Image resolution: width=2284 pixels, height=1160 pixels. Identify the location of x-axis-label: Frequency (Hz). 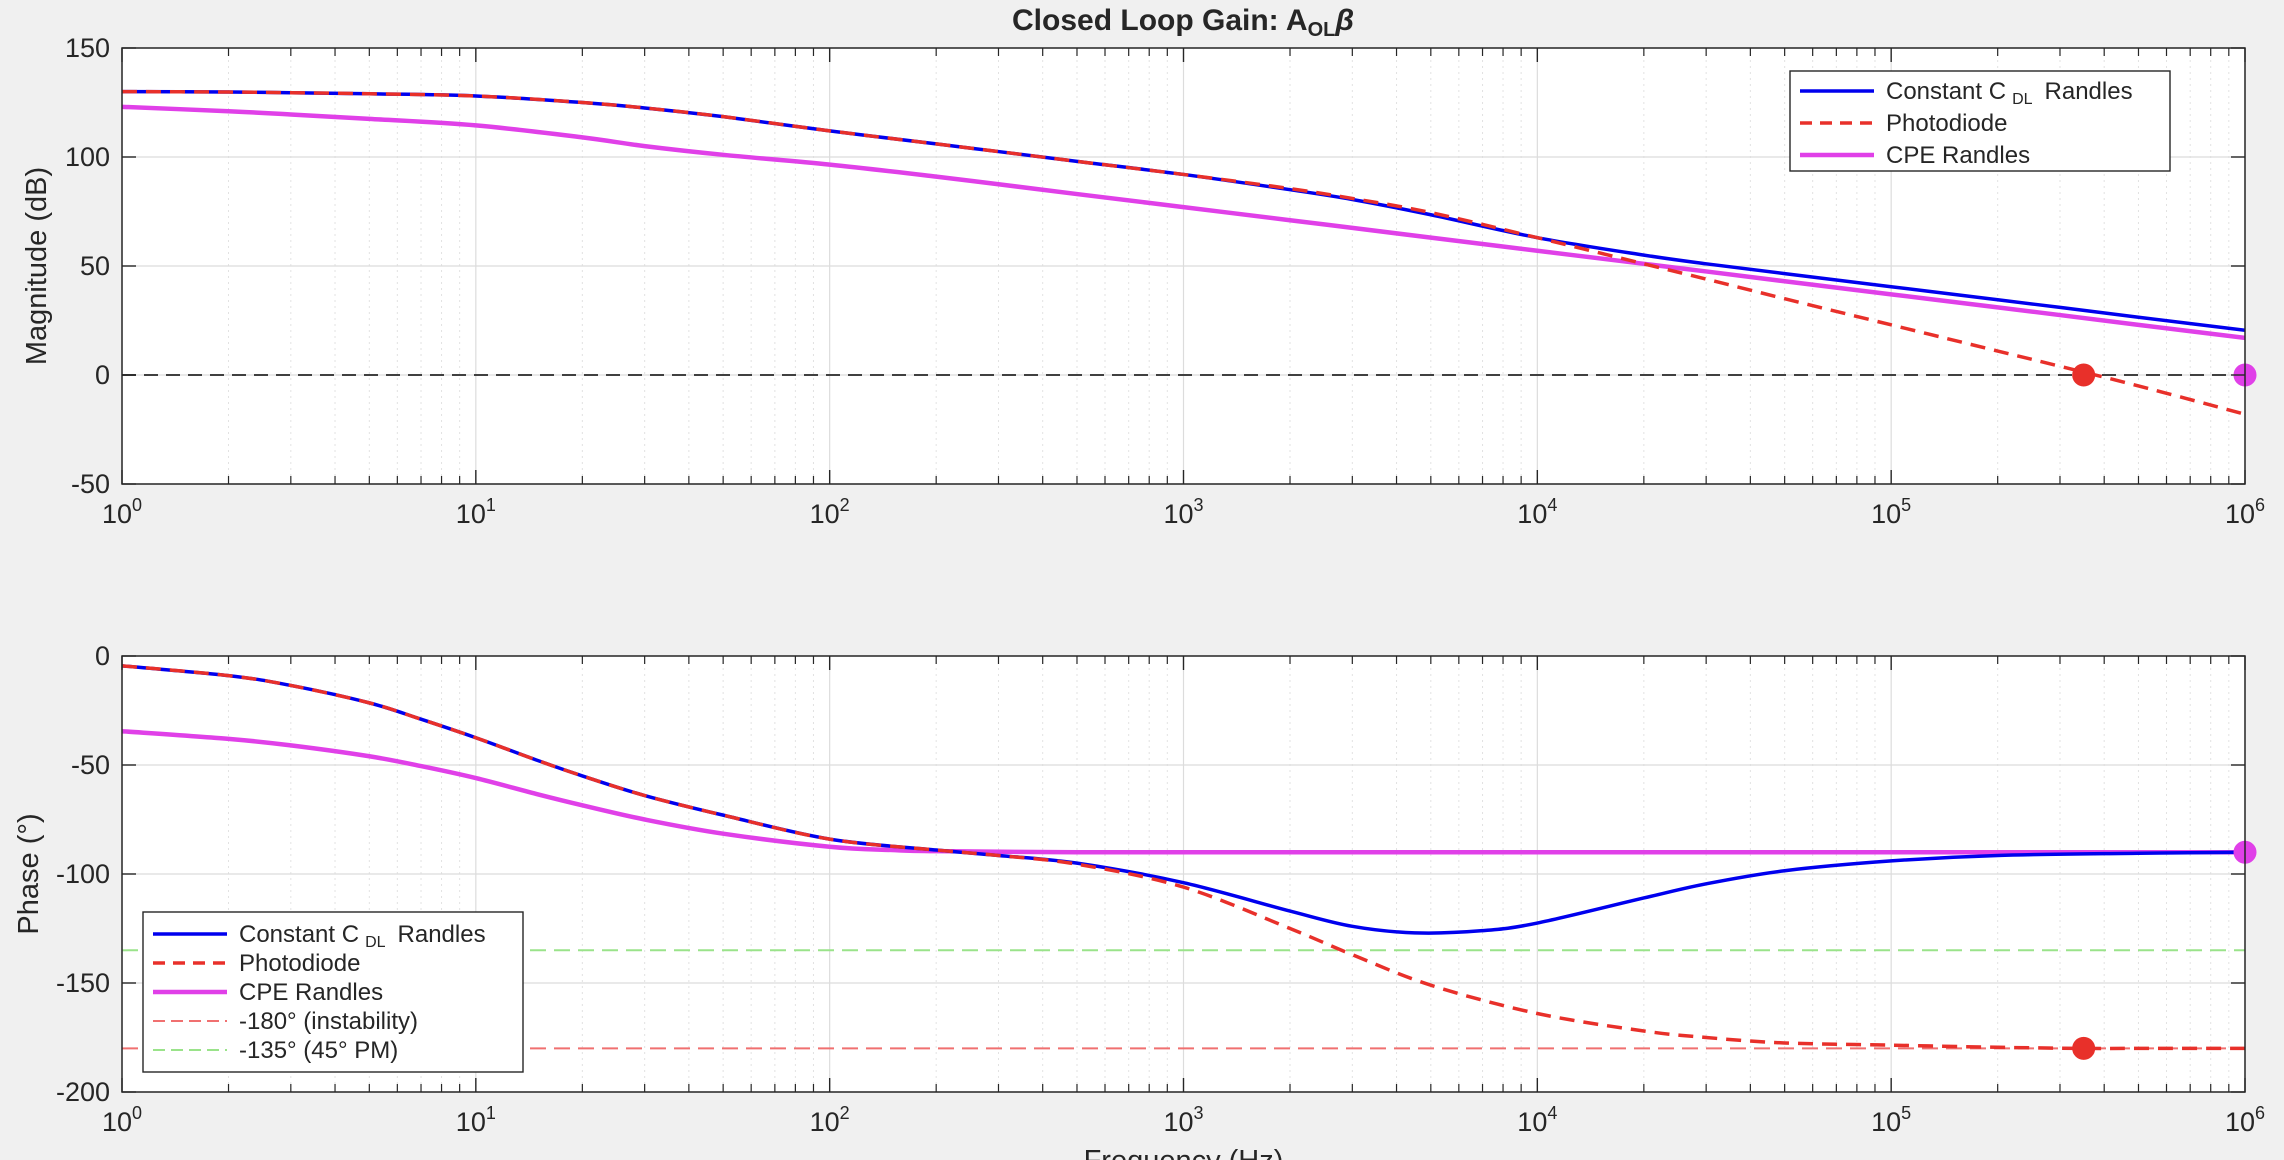
(1184, 1152).